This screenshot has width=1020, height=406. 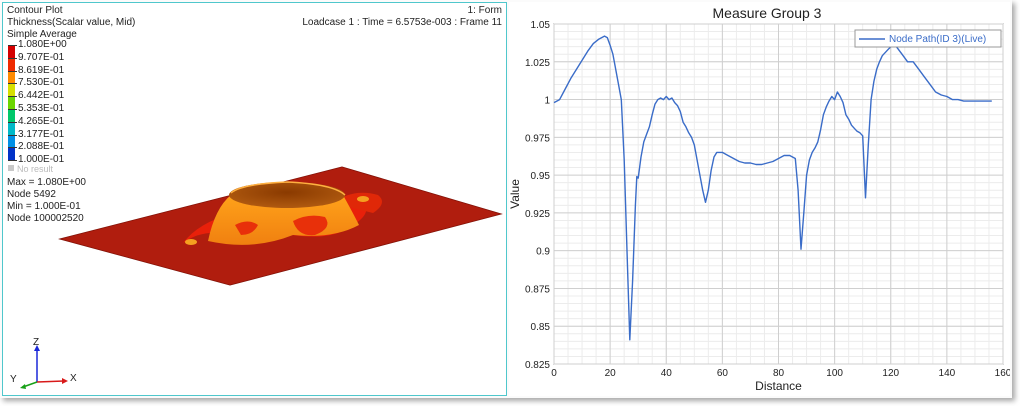 What do you see at coordinates (41, 83) in the screenshot?
I see `legend-label: 7.530E-01` at bounding box center [41, 83].